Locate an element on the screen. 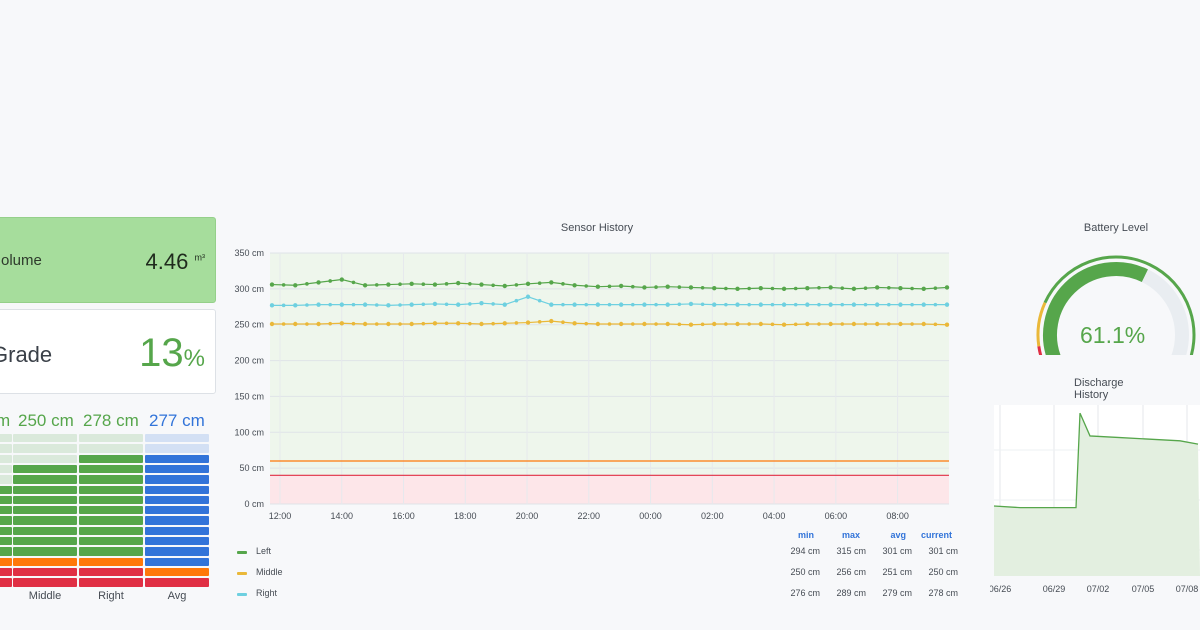 Image resolution: width=1200 pixels, height=630 pixels. gauge-label-right: Right is located at coordinates (111, 596).